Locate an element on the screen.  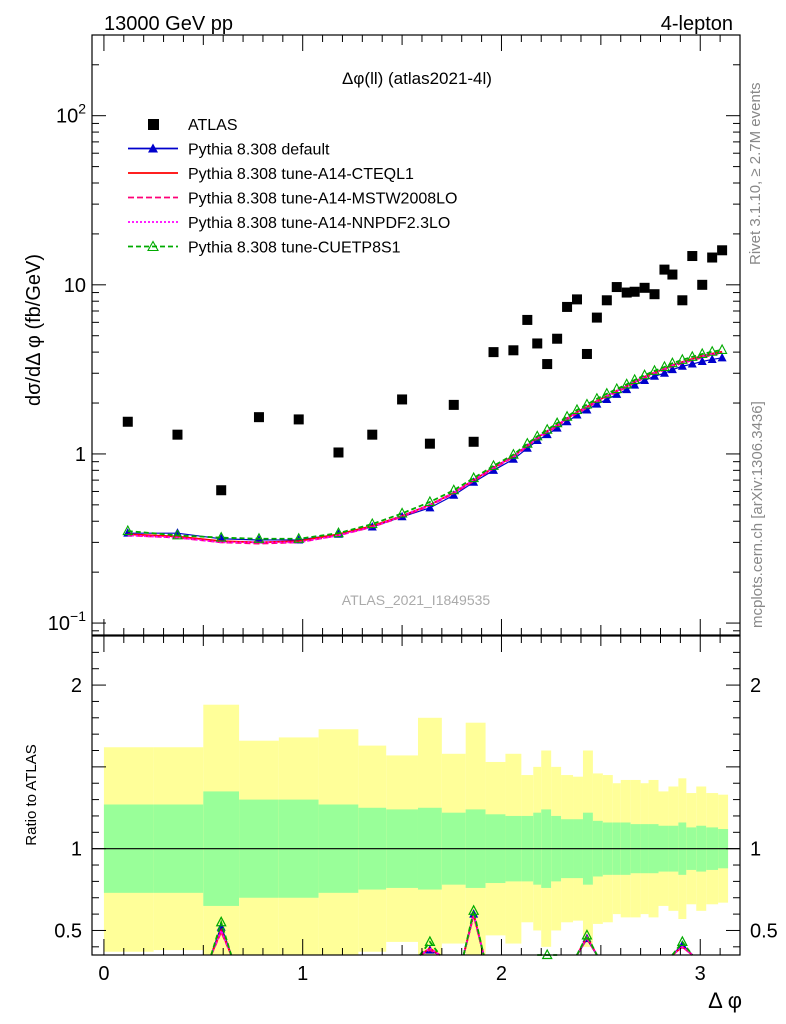
mcplots-label: mcplots.cern.ch [arXiv:1306.3436] is located at coordinates (757, 514).